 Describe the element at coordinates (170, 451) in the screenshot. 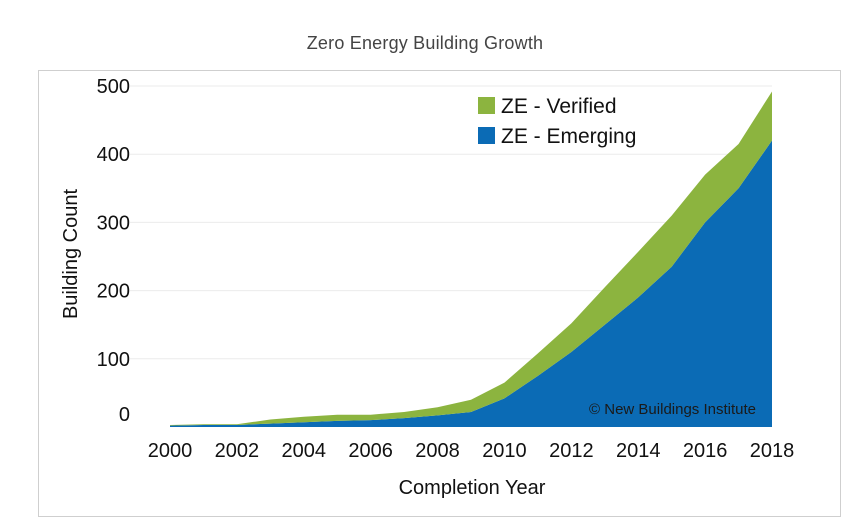

I see `x-tick-label: 2000` at that location.